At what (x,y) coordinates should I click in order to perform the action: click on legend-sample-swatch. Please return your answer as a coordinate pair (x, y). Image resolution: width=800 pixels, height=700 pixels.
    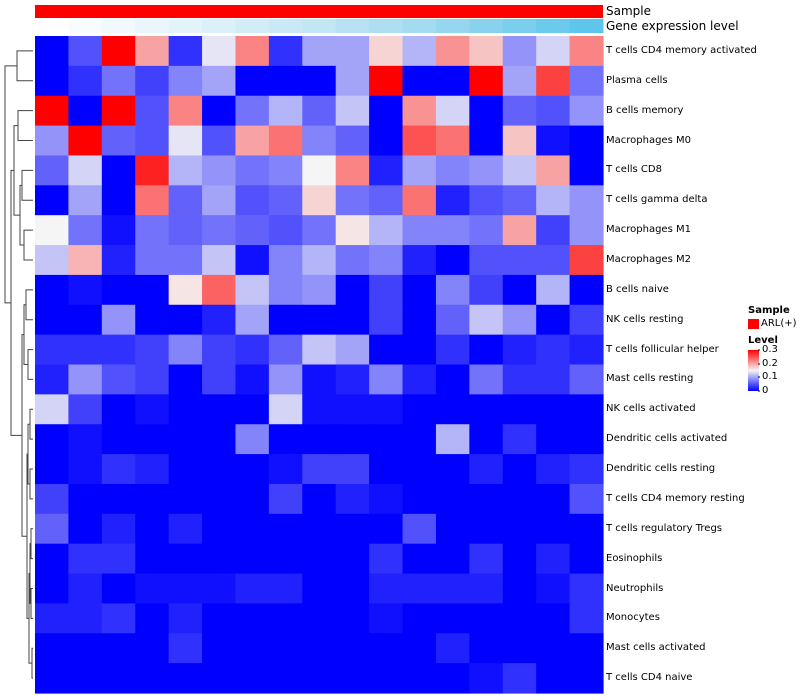
    Looking at the image, I should click on (753, 324).